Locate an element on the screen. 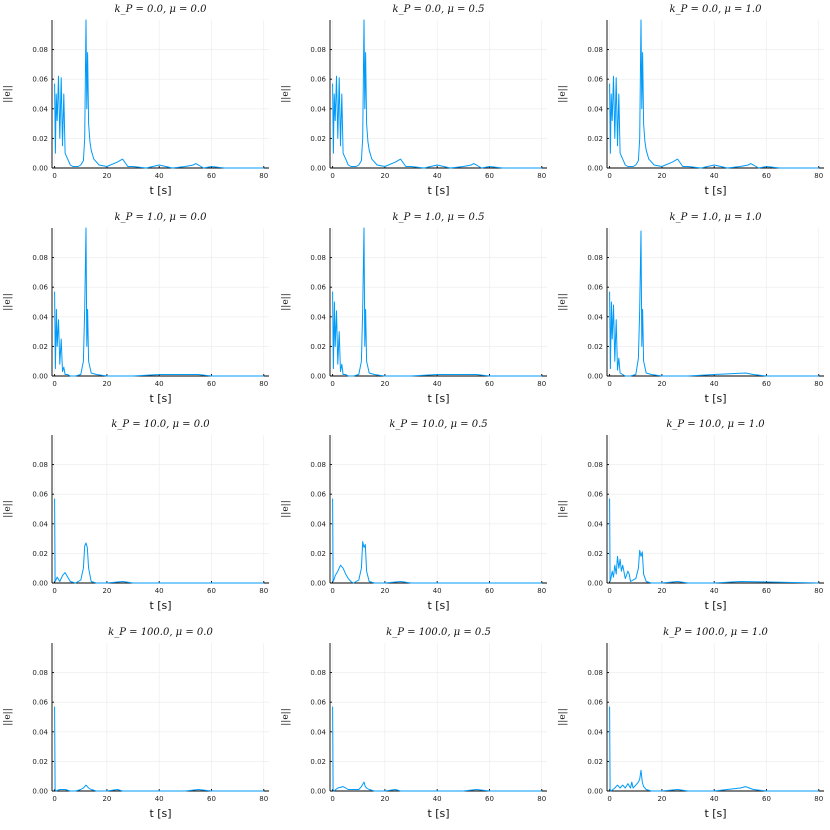 The image size is (830, 830). subplot-title: k_P = 100.0, μ = 1.0 is located at coordinates (715, 632).